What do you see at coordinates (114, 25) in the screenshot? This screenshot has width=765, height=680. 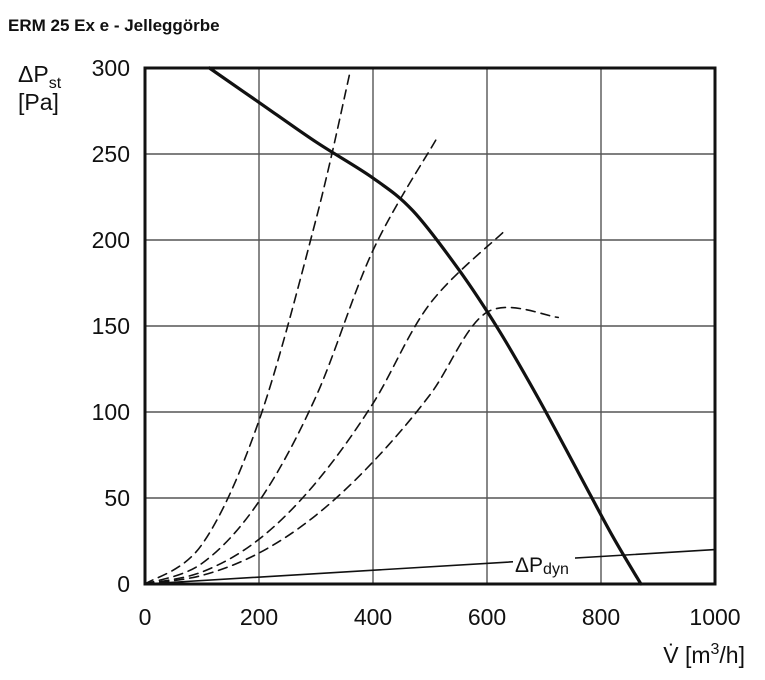 I see `chart-title: ERM 25 Ex e - Jelleggörbe` at bounding box center [114, 25].